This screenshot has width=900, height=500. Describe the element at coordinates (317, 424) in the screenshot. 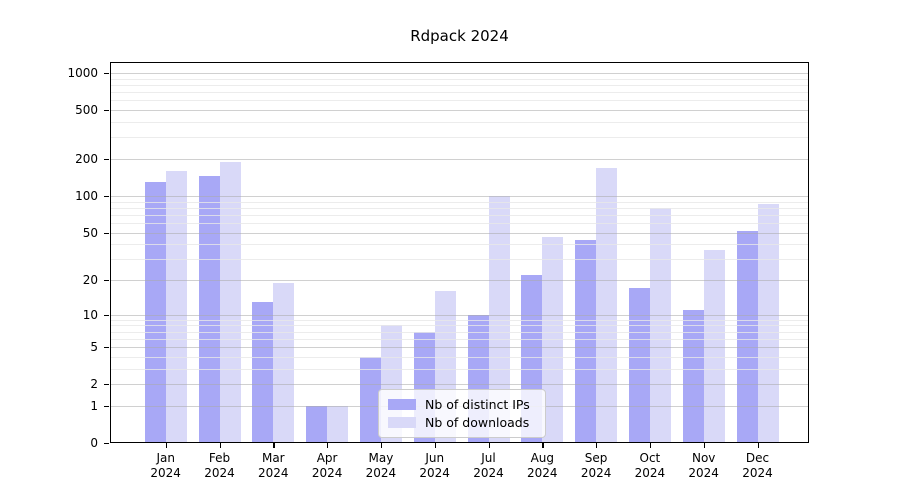

I see `bar-apr-ips` at that location.